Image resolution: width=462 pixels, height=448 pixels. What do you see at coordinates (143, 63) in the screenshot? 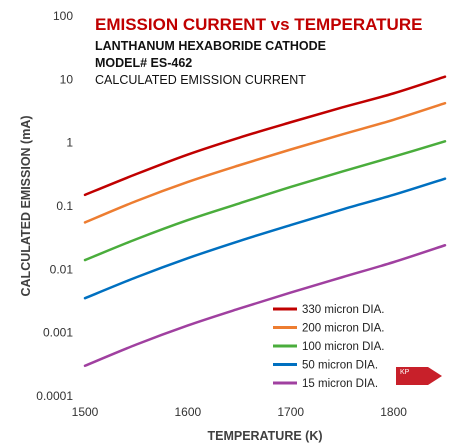
I see `chart-subtitle-2: MODEL# ES-462` at bounding box center [143, 63].